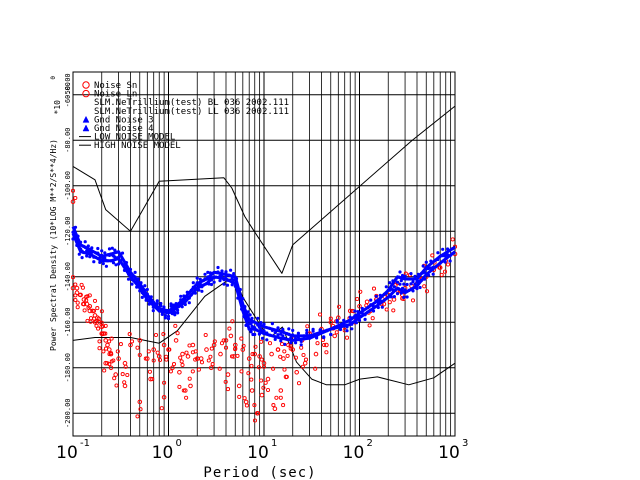 This screenshot has width=640, height=480. What do you see at coordinates (67, 453) in the screenshot?
I see `x-tick-base: 10` at bounding box center [67, 453].